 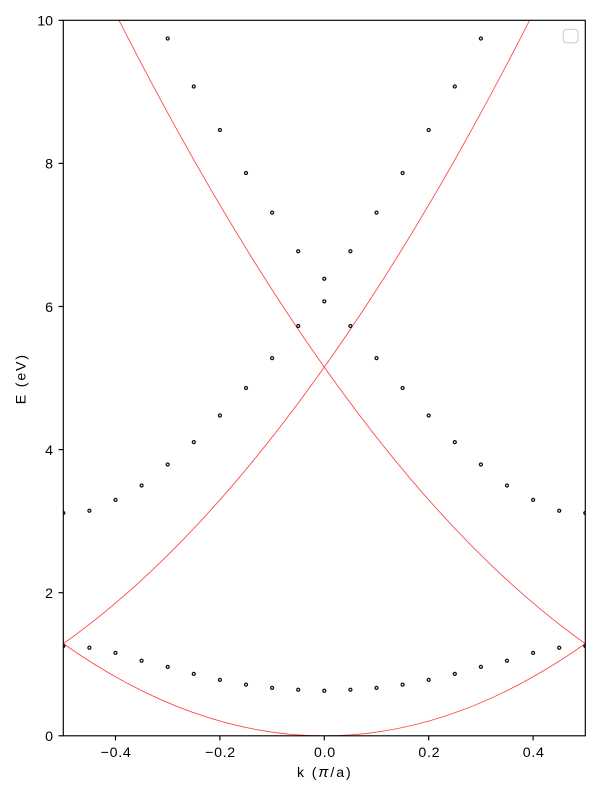 I want to click on svg-text: 0.2, so click(x=429, y=753).